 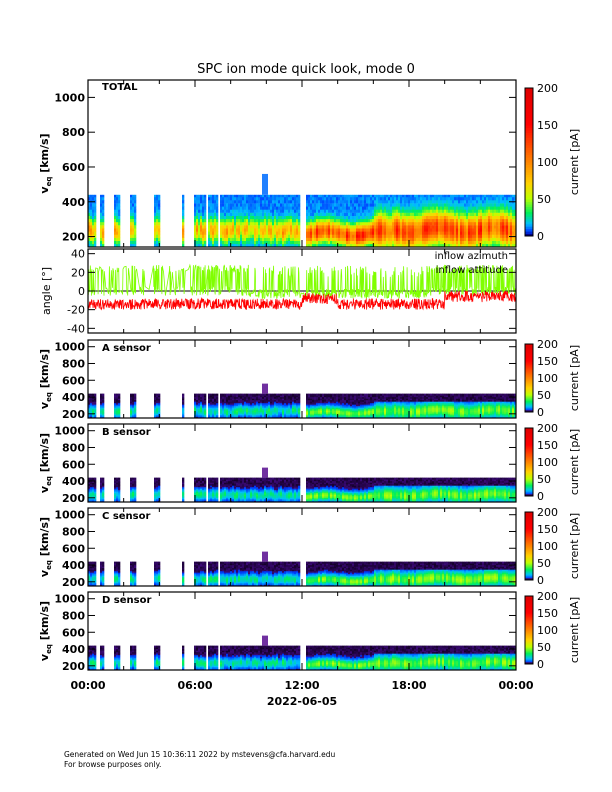 What do you see at coordinates (78, 254) in the screenshot?
I see `y-tick-label: 40` at bounding box center [78, 254].